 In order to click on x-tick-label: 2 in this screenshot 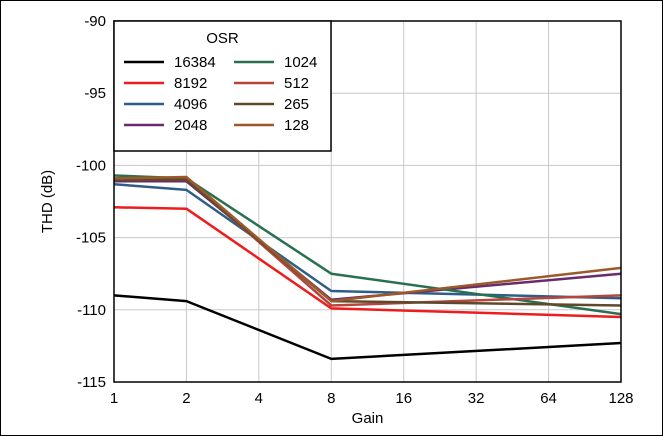, I will do `click(186, 398)`.